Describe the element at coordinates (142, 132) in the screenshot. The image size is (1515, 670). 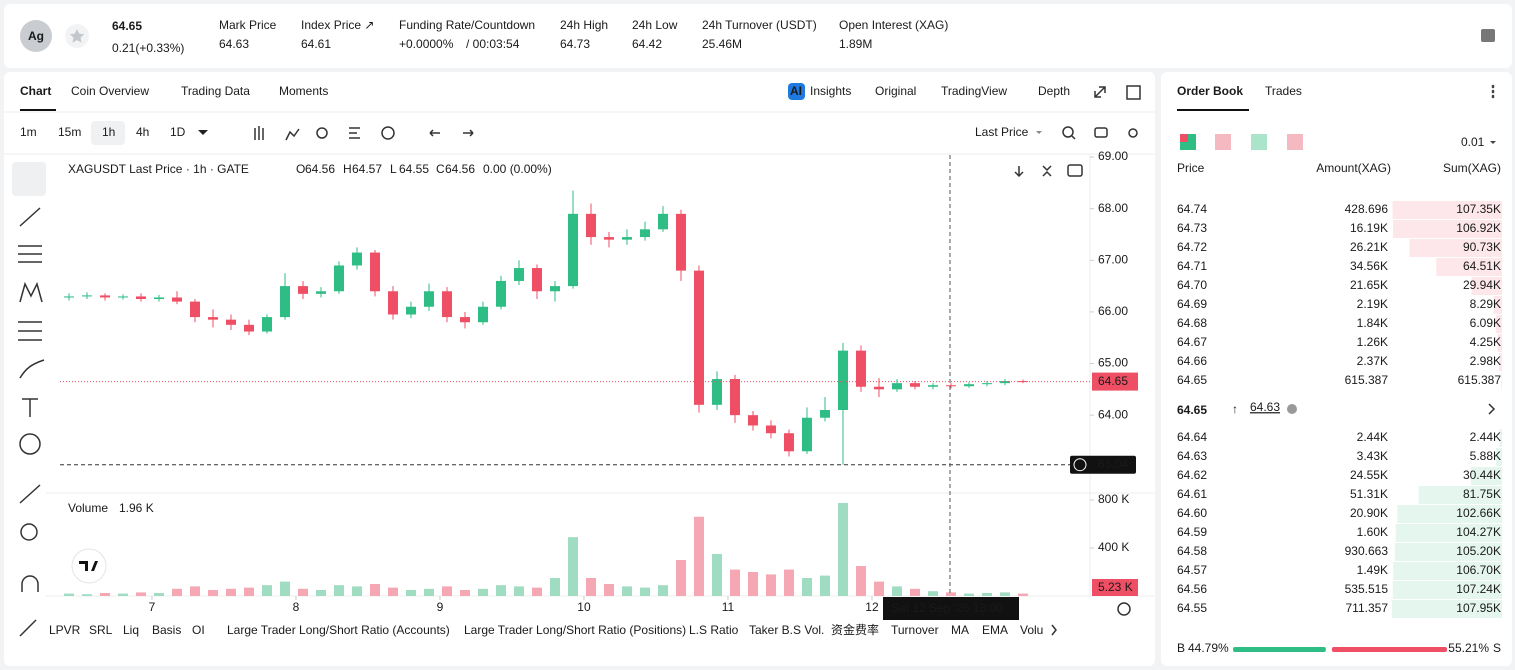
I see `interval: 4h` at that location.